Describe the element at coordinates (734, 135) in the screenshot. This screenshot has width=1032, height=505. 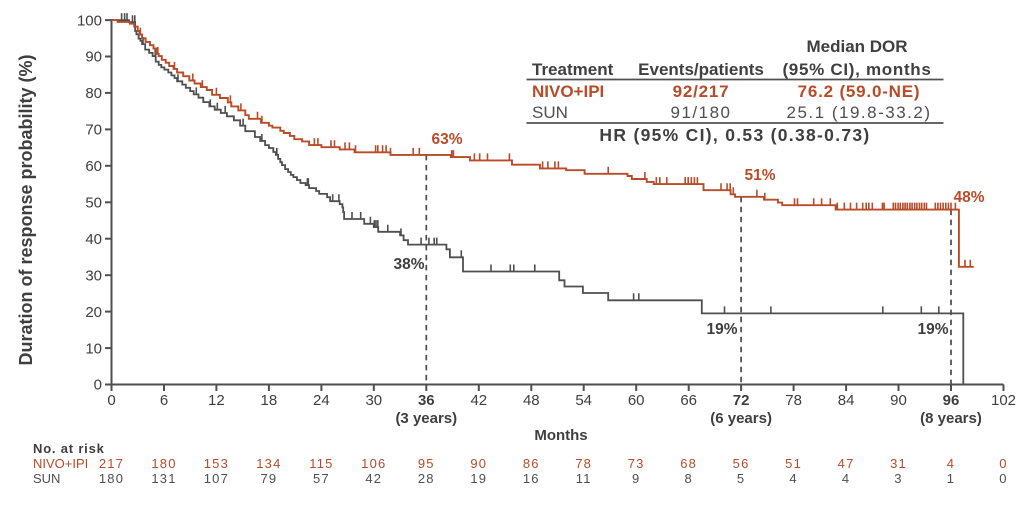
I see `svg-text: HR (95% CI), 0.53 (0.38-0.73)` at that location.